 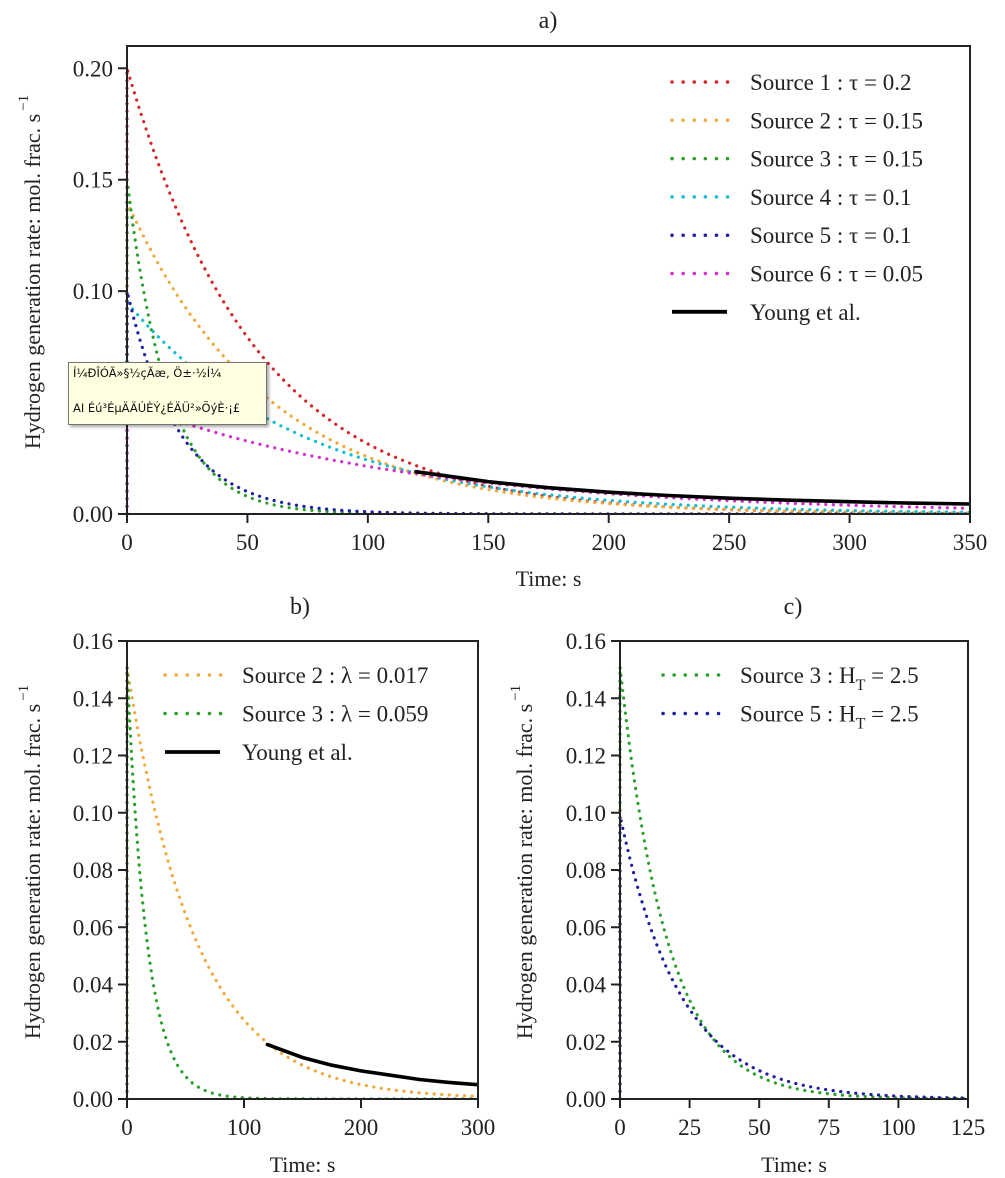 I want to click on legend-item: Source 4 : τ = 0.1, so click(x=790, y=197).